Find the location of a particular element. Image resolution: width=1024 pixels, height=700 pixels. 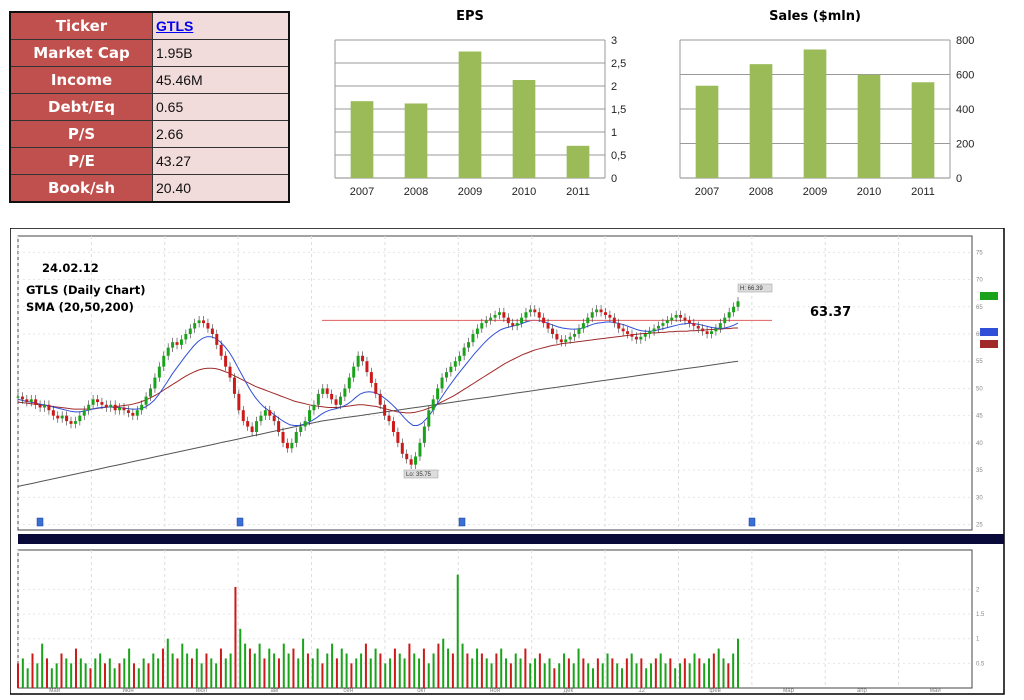

month-label: 12 is located at coordinates (641, 691).